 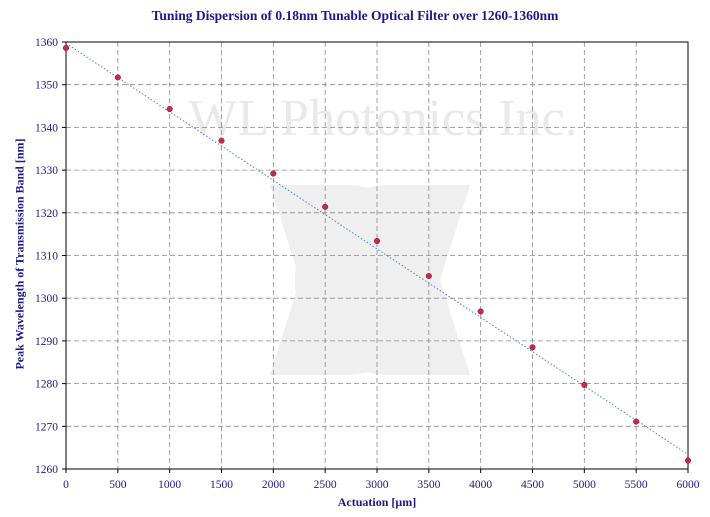 What do you see at coordinates (532, 485) in the screenshot?
I see `x-tick-label: 4500` at bounding box center [532, 485].